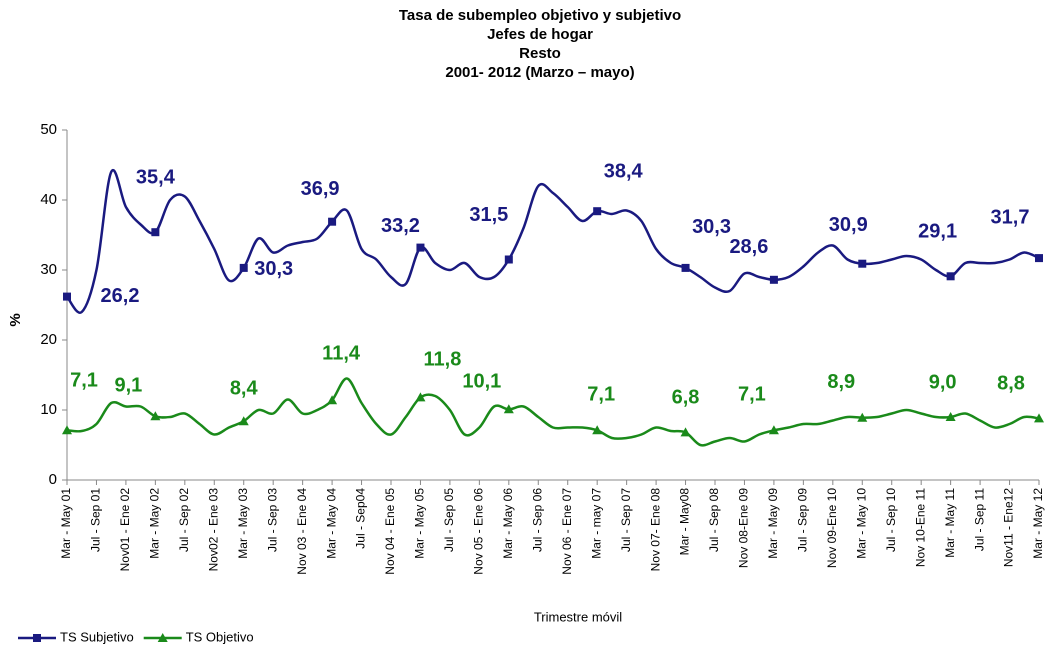 The image size is (1053, 652). What do you see at coordinates (624, 171) in the screenshot?
I see `value-label: 38,4` at bounding box center [624, 171].